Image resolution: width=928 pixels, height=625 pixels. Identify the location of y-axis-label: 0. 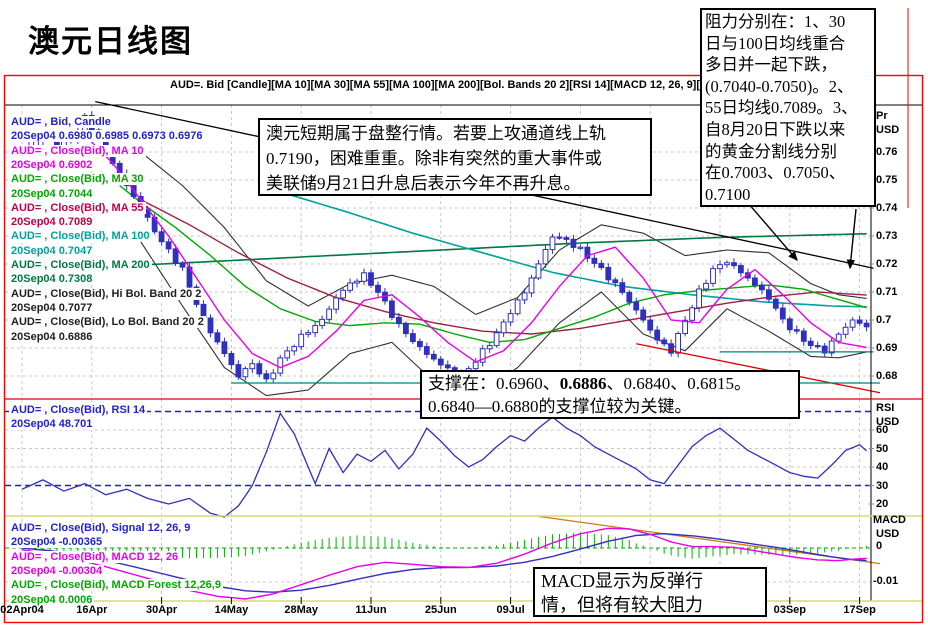
(879, 546).